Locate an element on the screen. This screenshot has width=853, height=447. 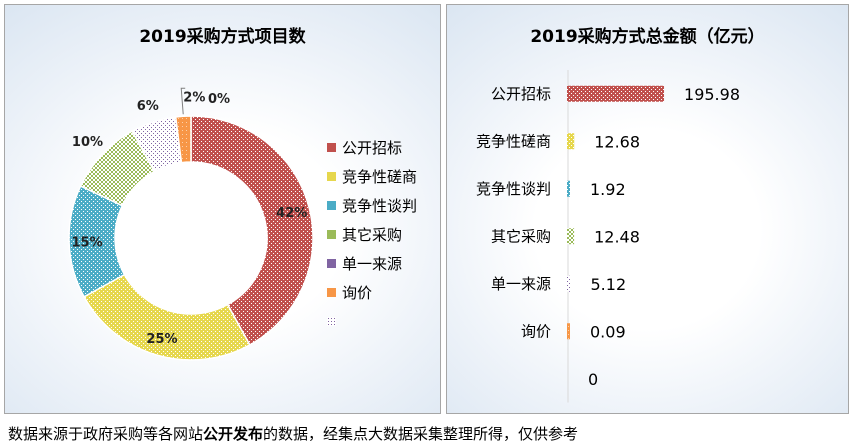
legend-item-xunjia: 询价 is located at coordinates (372, 292).